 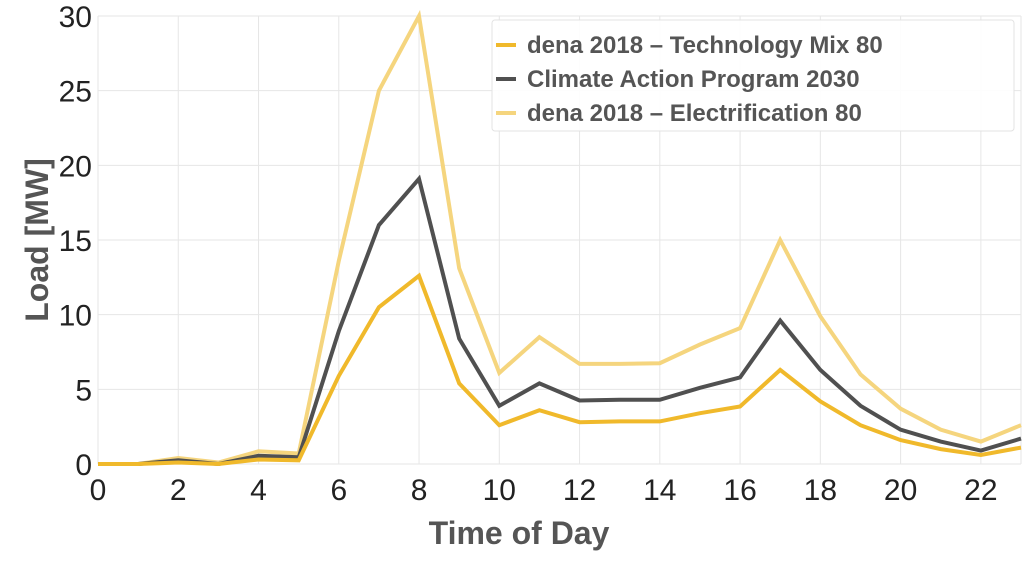 What do you see at coordinates (37, 240) in the screenshot?
I see `y-axis-title: Load [MW]` at bounding box center [37, 240].